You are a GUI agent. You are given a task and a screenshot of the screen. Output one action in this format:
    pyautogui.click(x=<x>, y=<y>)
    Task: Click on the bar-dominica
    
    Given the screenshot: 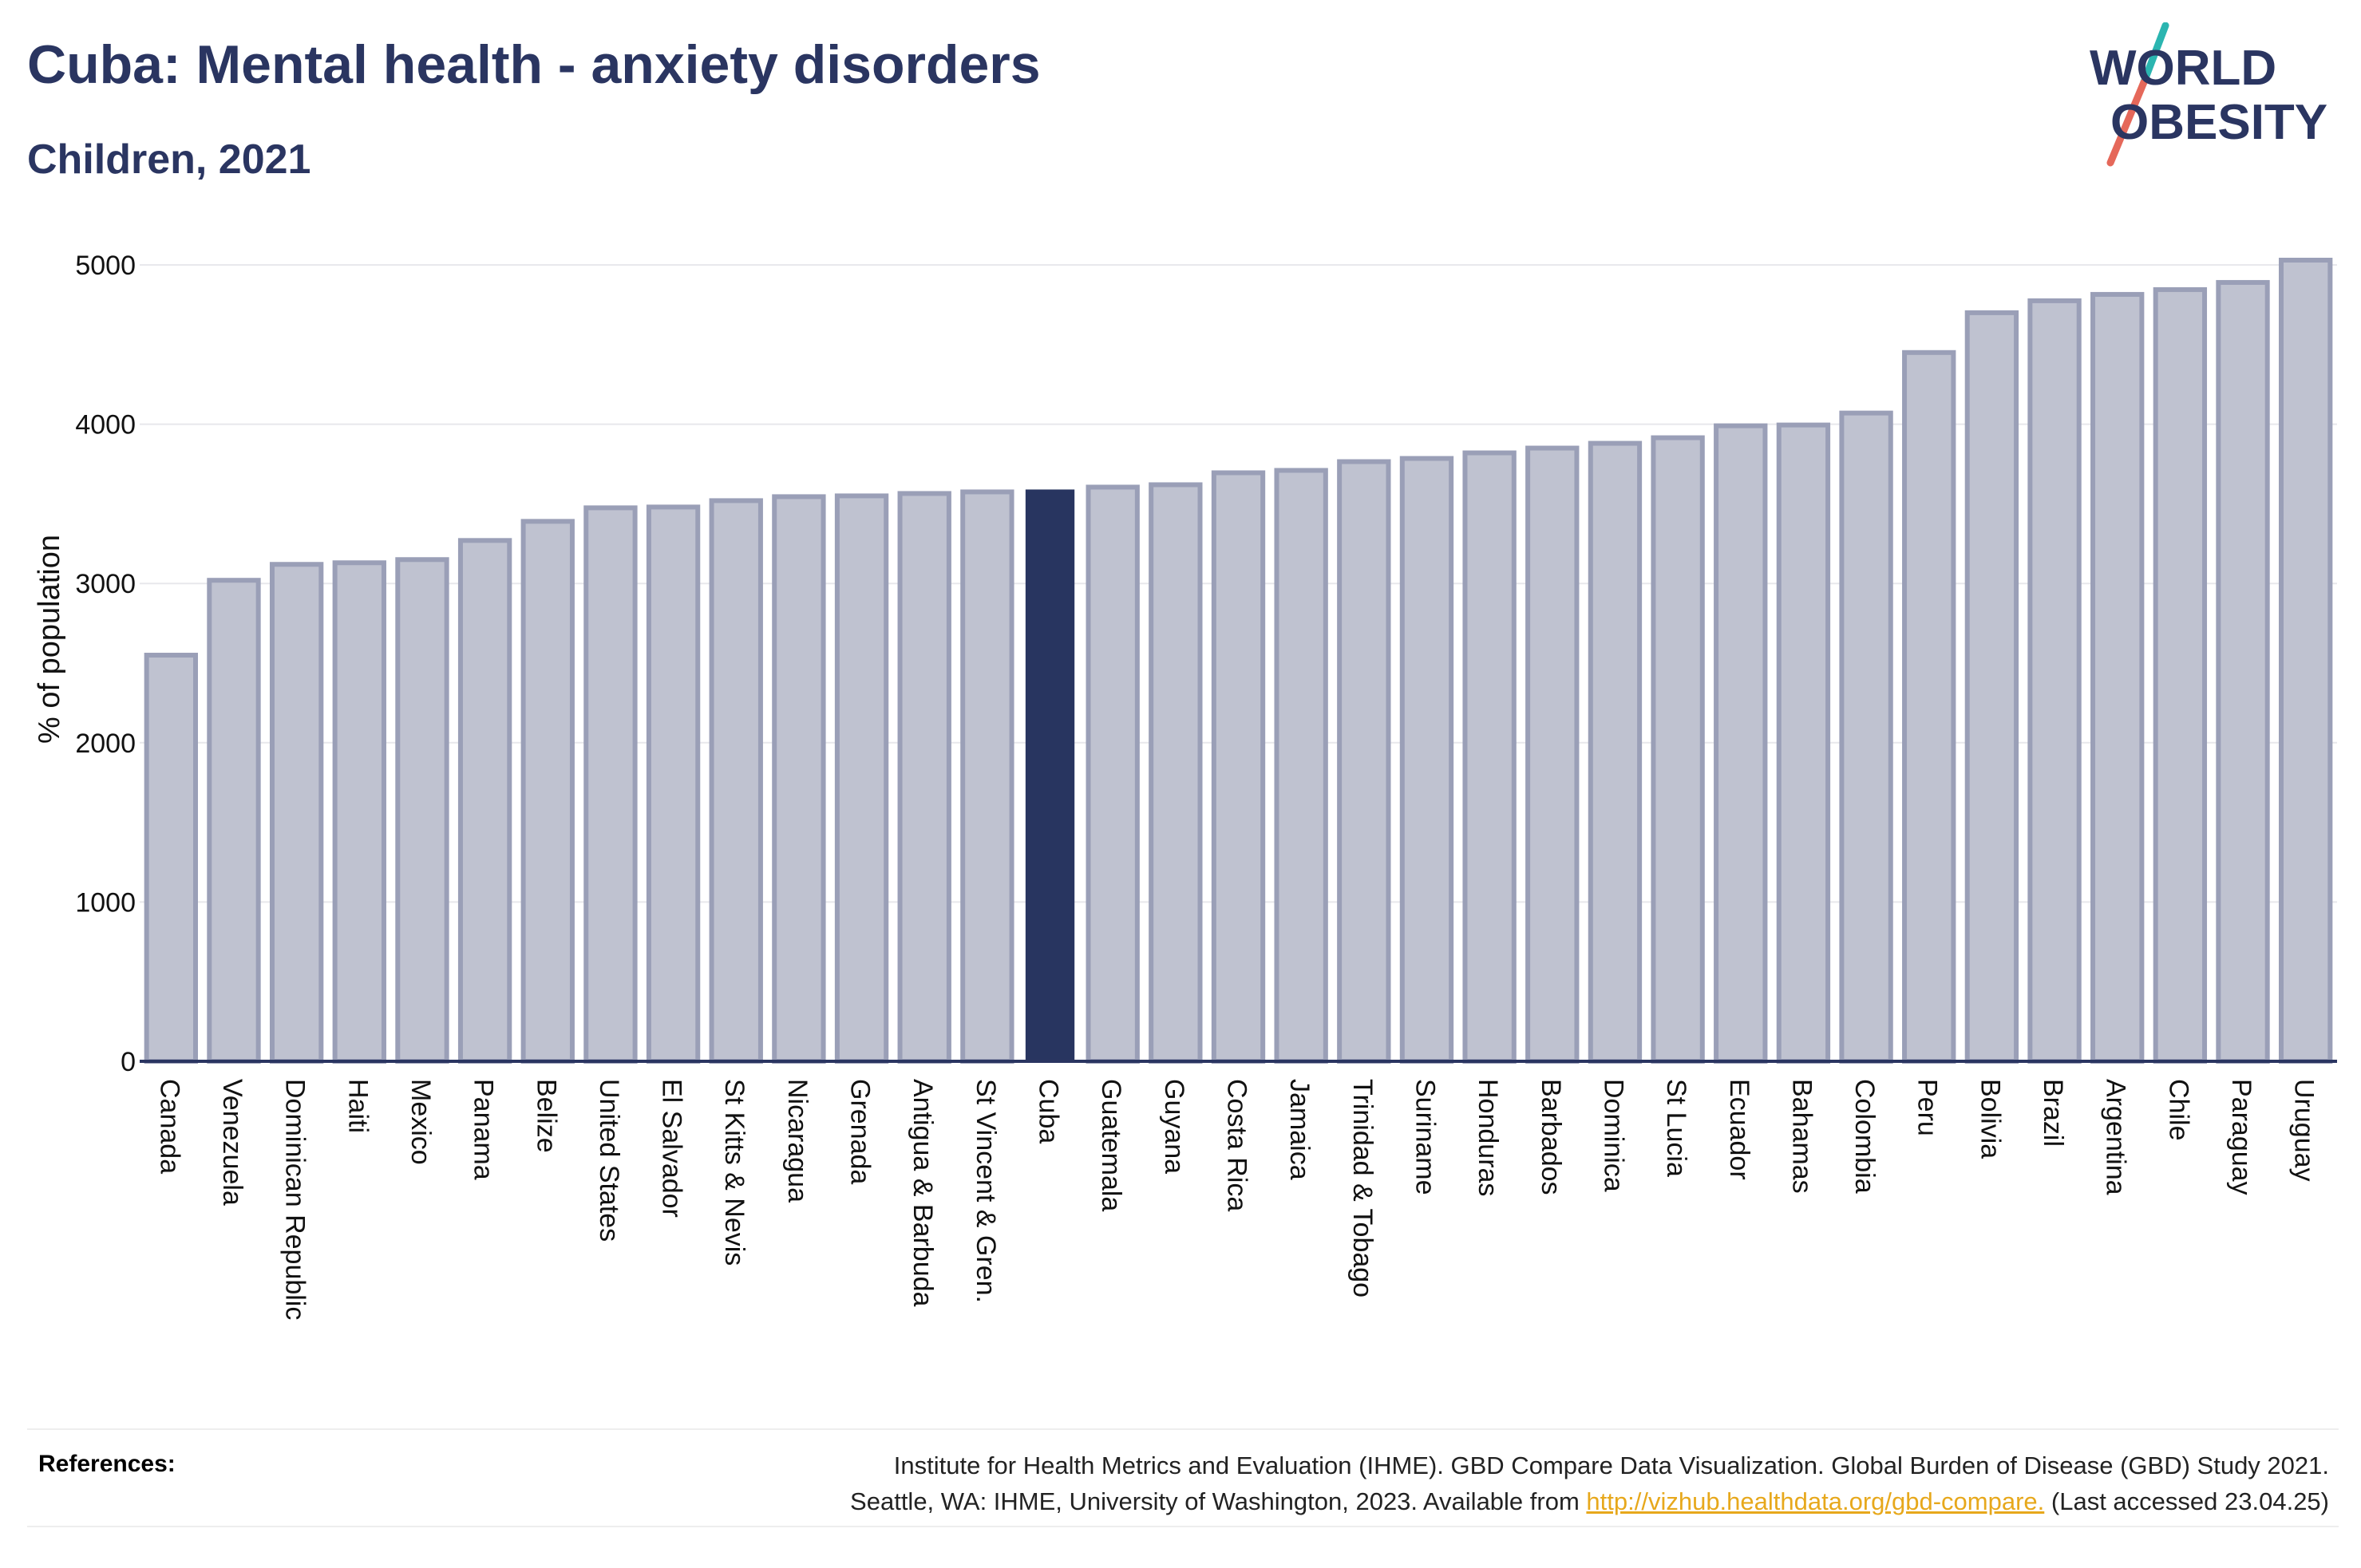 What is the action you would take?
    pyautogui.click(x=1615, y=752)
    